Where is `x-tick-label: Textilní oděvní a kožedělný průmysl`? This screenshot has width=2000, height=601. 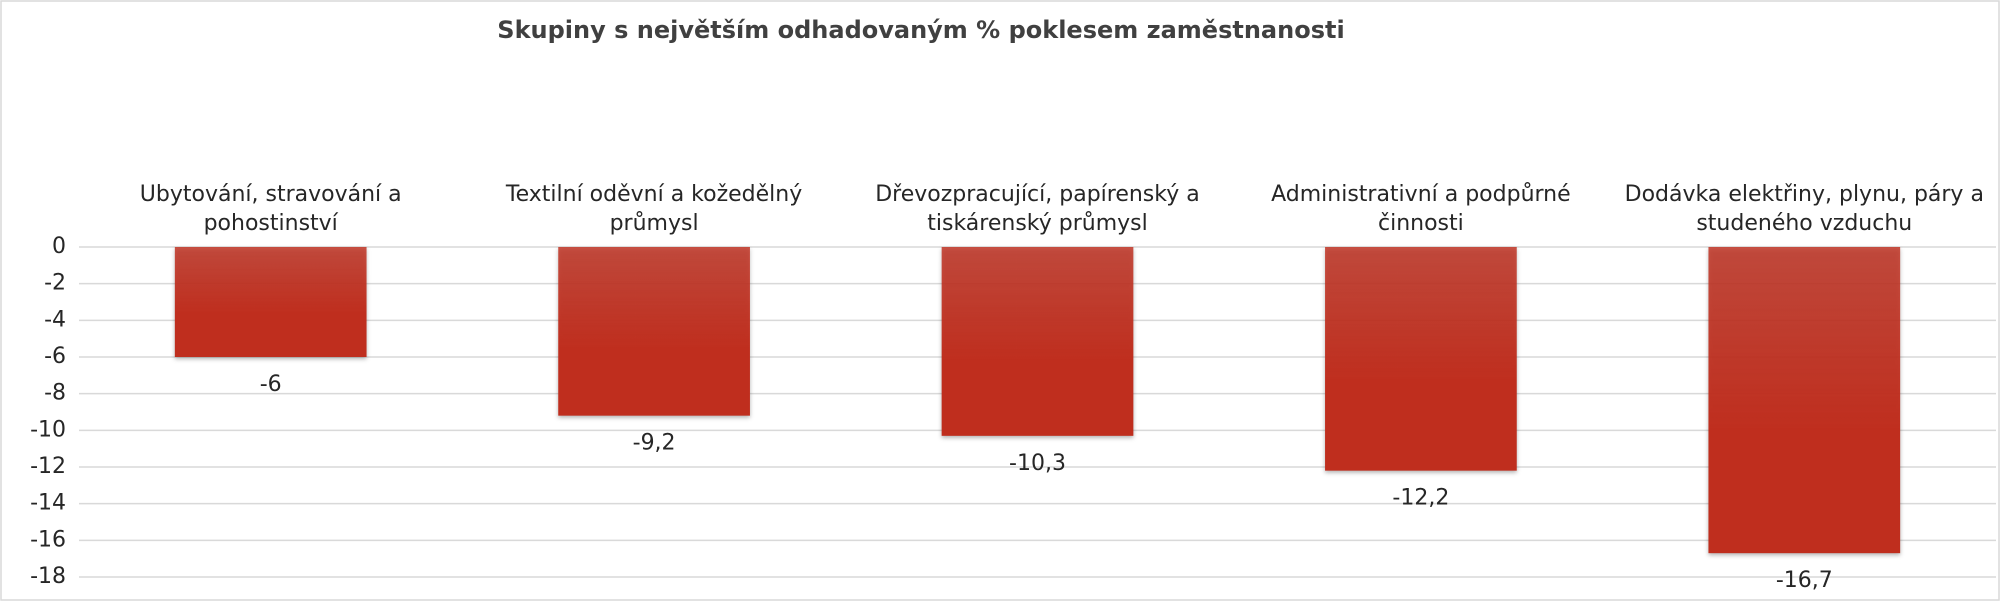 x-tick-label: Textilní oděvní a kožedělný průmysl is located at coordinates (654, 209).